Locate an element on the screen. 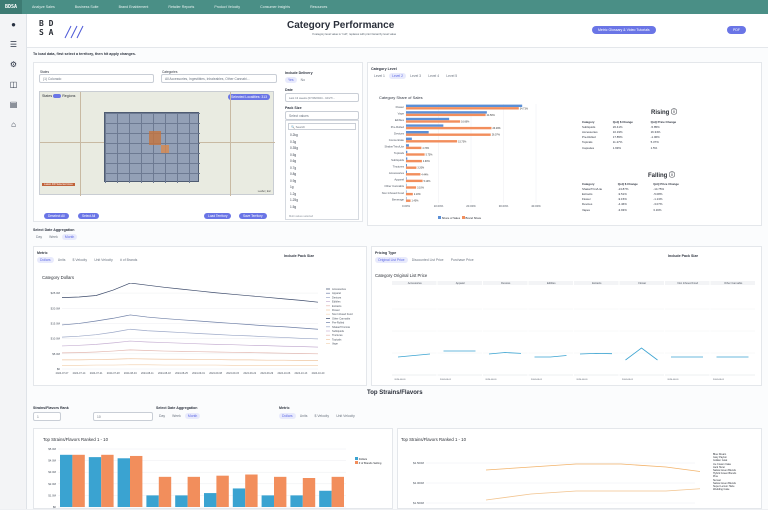 This screenshot has width=768, height=510. app-logo: BDSA is located at coordinates (11, 7).